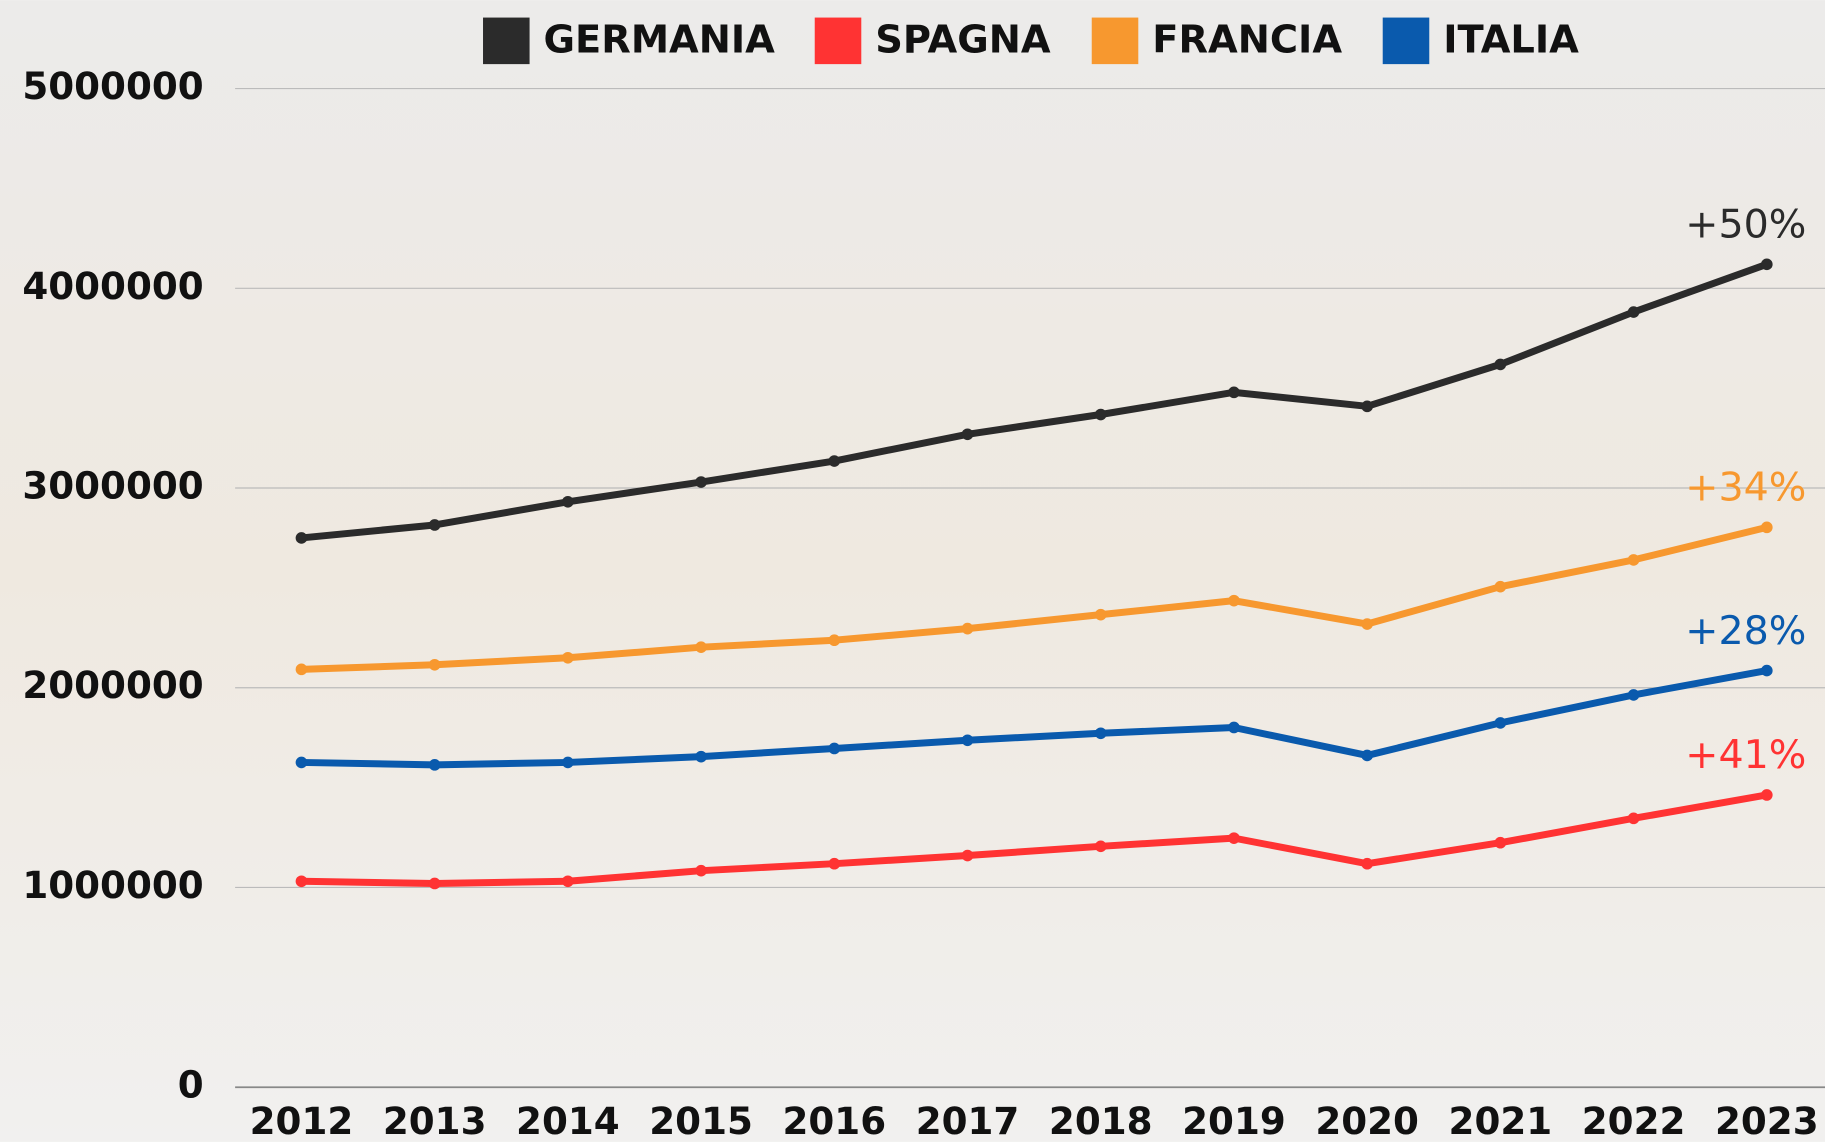 Image resolution: width=1825 pixels, height=1142 pixels. What do you see at coordinates (1745, 631) in the screenshot?
I see `annotation: +28%` at bounding box center [1745, 631].